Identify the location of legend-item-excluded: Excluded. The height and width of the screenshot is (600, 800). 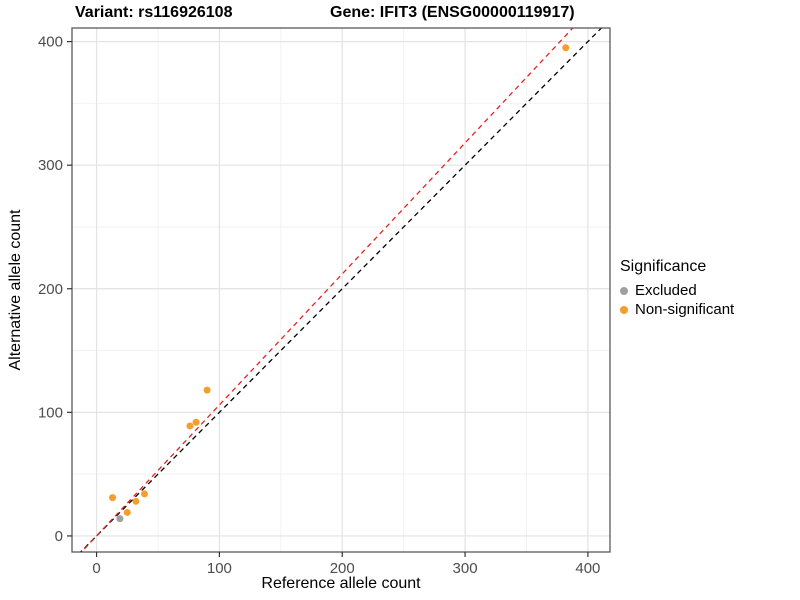
(677, 290).